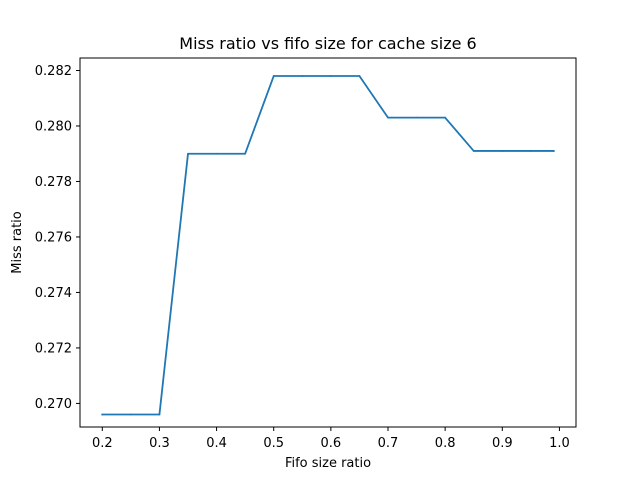 The height and width of the screenshot is (480, 640). What do you see at coordinates (388, 443) in the screenshot?
I see `x-tick-label: 0.7` at bounding box center [388, 443].